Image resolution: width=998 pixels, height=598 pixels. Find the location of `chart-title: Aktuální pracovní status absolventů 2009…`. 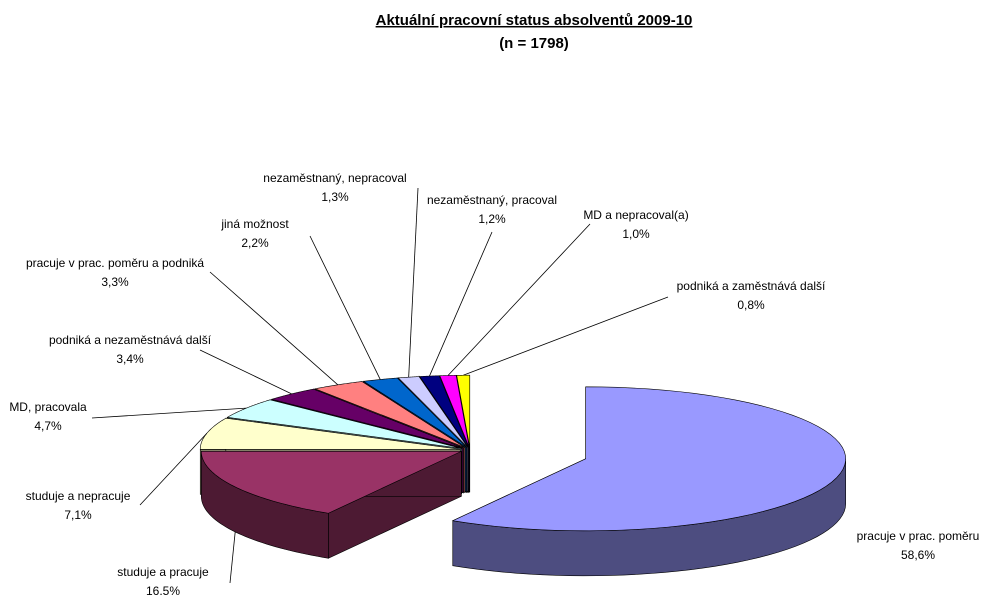

chart-title: Aktuální pracovní status absolventů 2009… is located at coordinates (534, 20).